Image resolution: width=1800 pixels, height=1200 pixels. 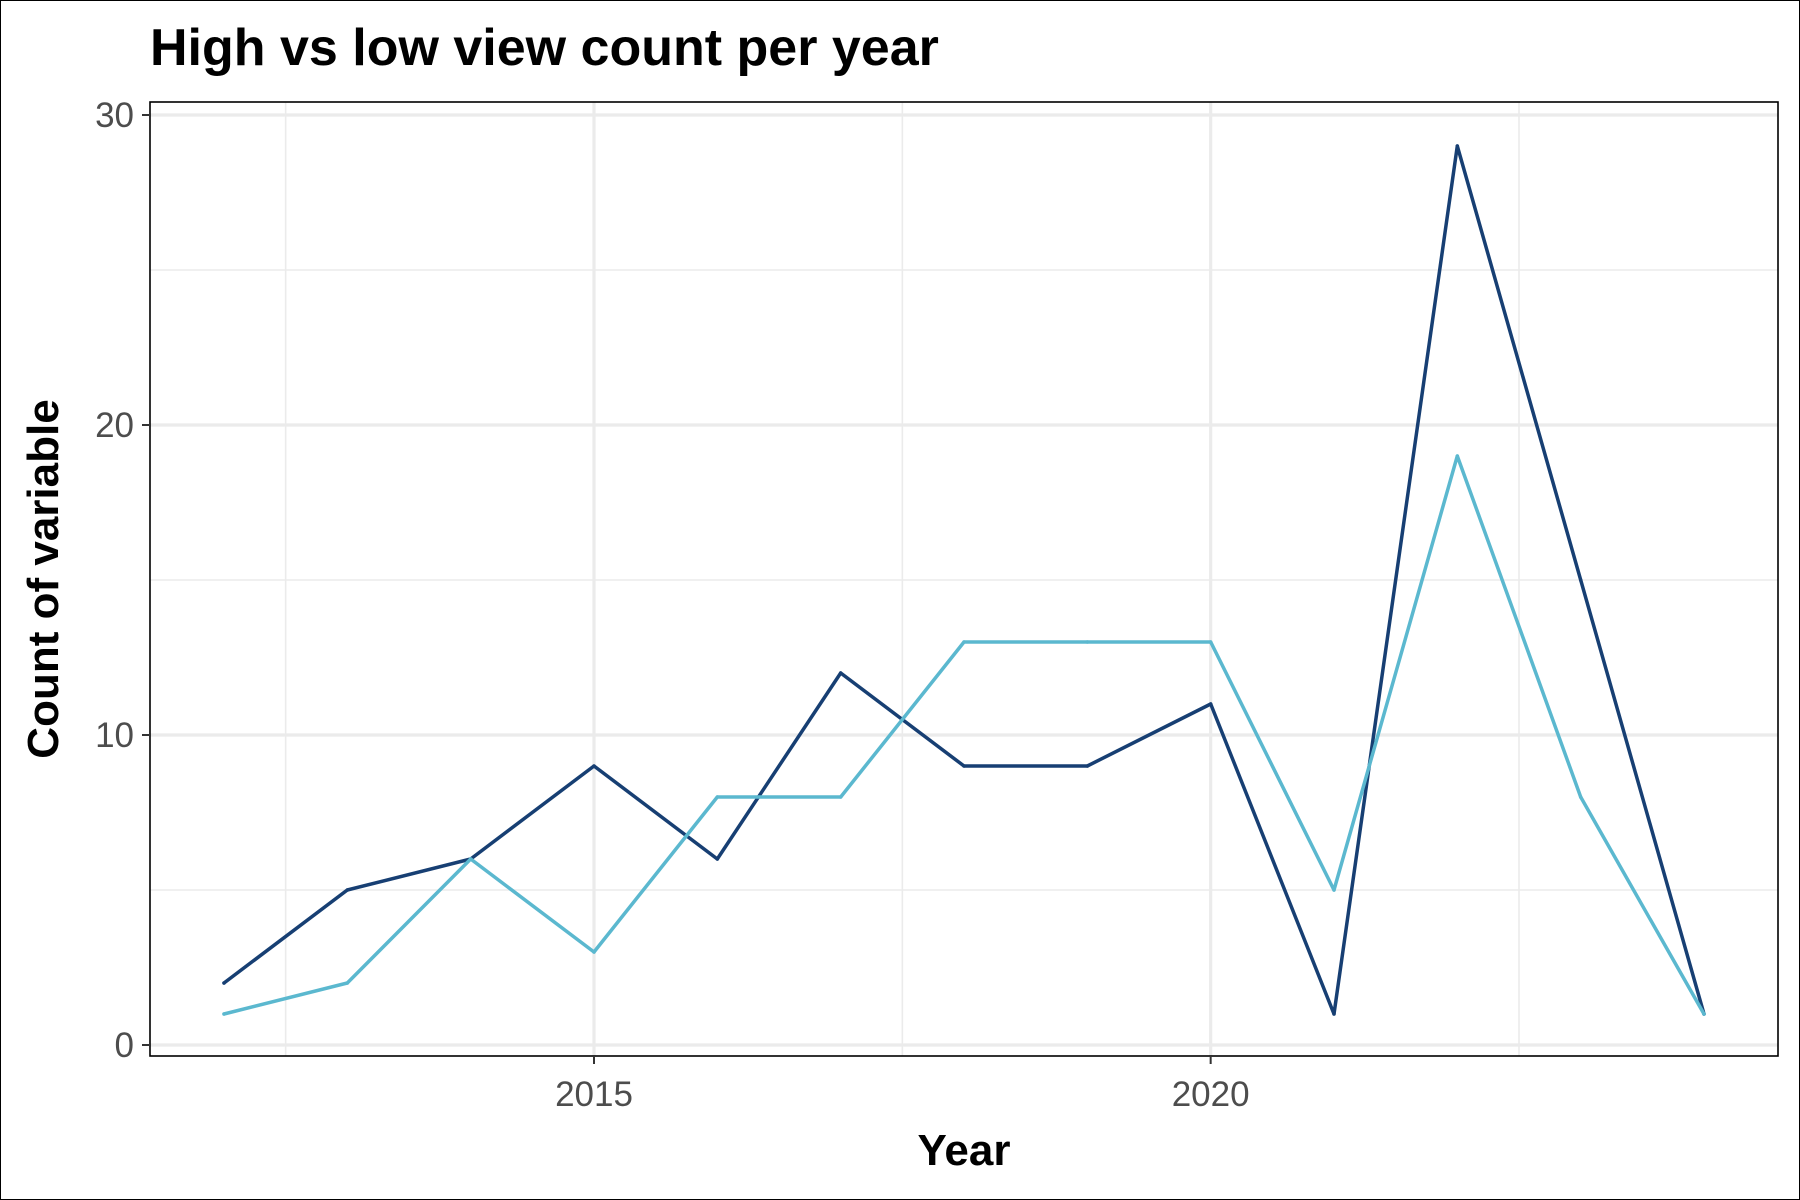 What do you see at coordinates (124, 1045) in the screenshot?
I see `y-tick-label: 0` at bounding box center [124, 1045].